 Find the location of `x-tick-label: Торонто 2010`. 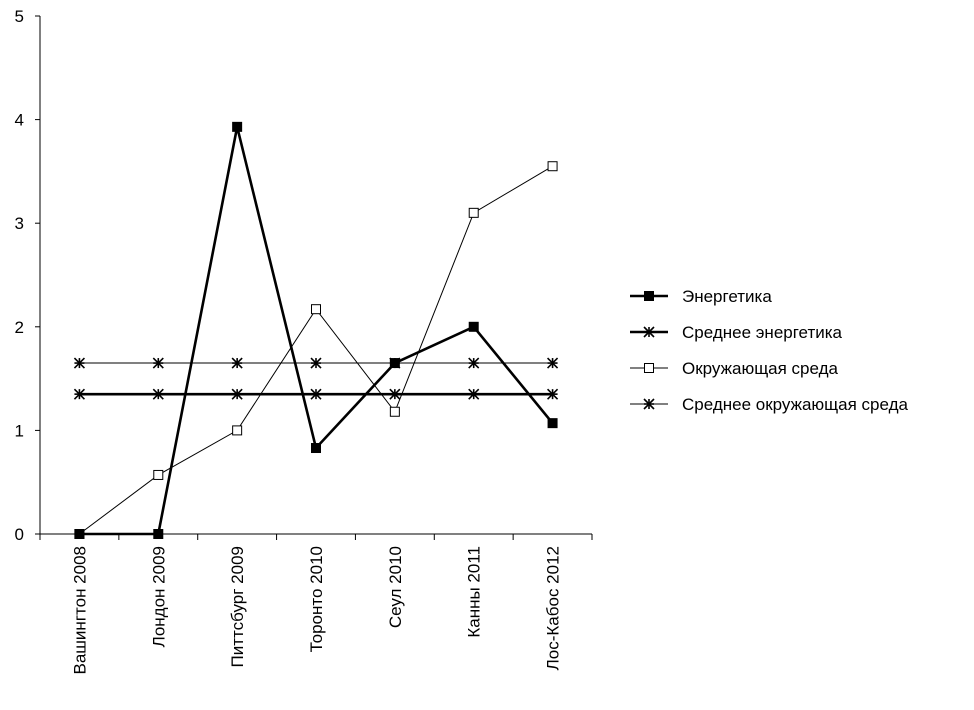

x-tick-label: Торонто 2010 is located at coordinates (316, 599).